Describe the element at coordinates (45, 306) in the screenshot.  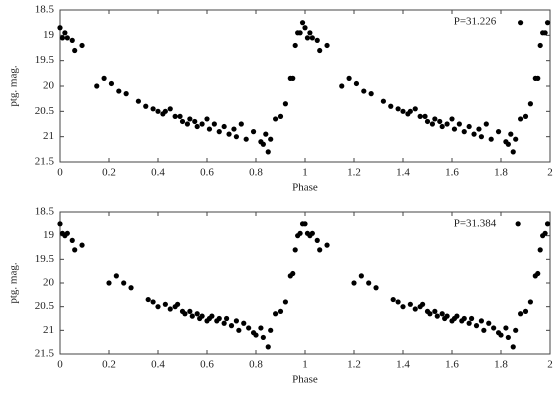
I see `y-tick-label: 20.5` at that location.